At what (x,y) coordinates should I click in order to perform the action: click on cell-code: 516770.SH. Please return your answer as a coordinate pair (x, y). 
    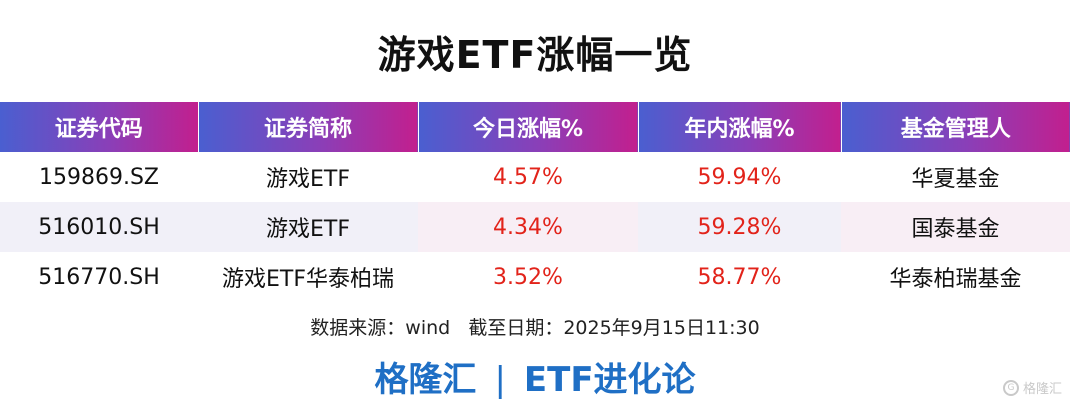
    Looking at the image, I should click on (99, 277).